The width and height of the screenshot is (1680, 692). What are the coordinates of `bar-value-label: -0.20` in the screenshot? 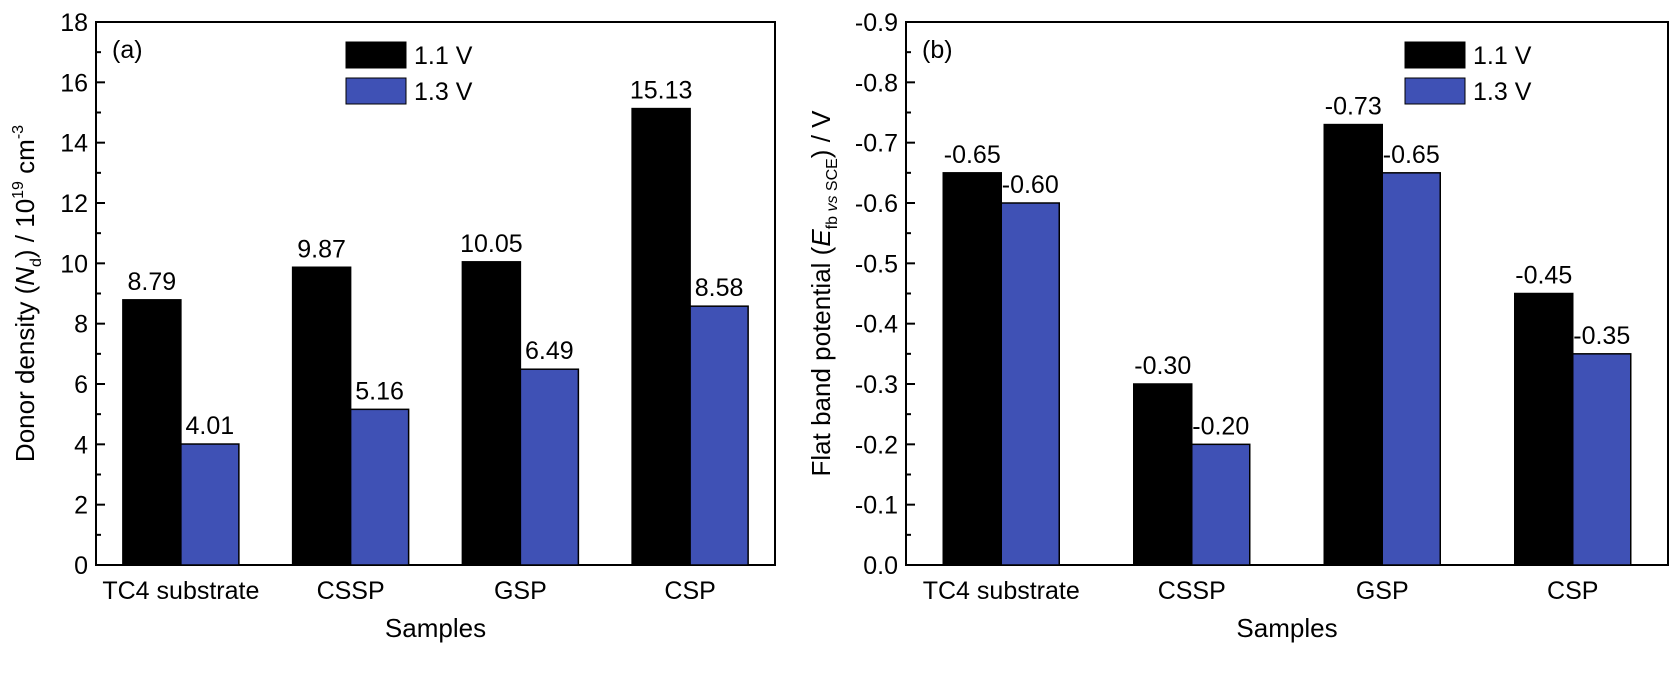 It's located at (1220, 426).